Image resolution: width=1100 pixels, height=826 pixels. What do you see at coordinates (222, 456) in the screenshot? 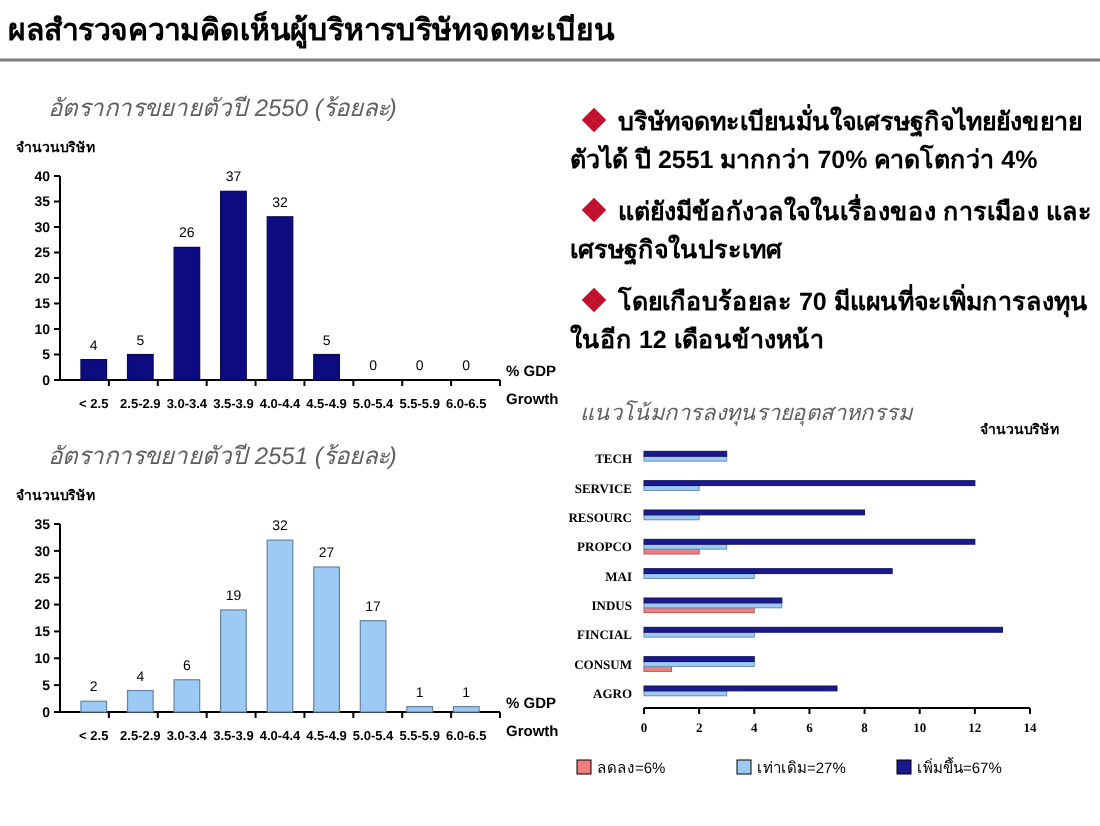
I see `chart-title: อัตราการขยายตัวปี 2551 (ร้อยละ)` at bounding box center [222, 456].